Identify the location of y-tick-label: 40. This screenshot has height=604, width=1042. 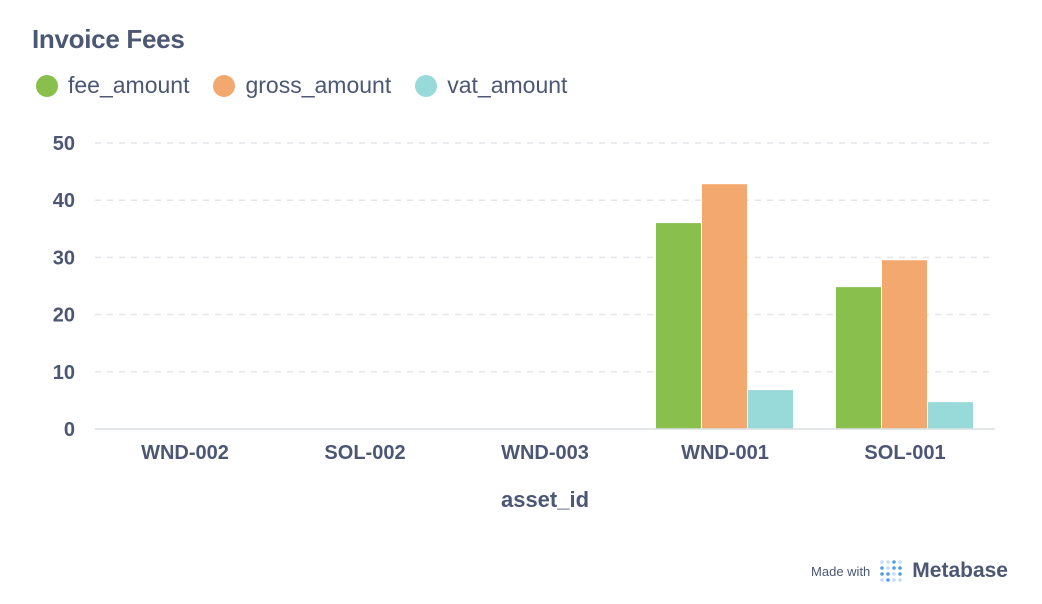
(64, 201).